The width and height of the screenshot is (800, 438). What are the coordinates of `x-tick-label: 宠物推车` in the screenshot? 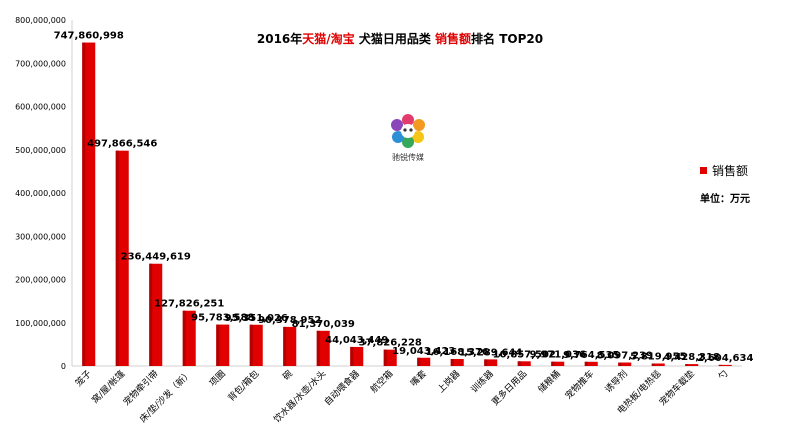 It's located at (579, 385).